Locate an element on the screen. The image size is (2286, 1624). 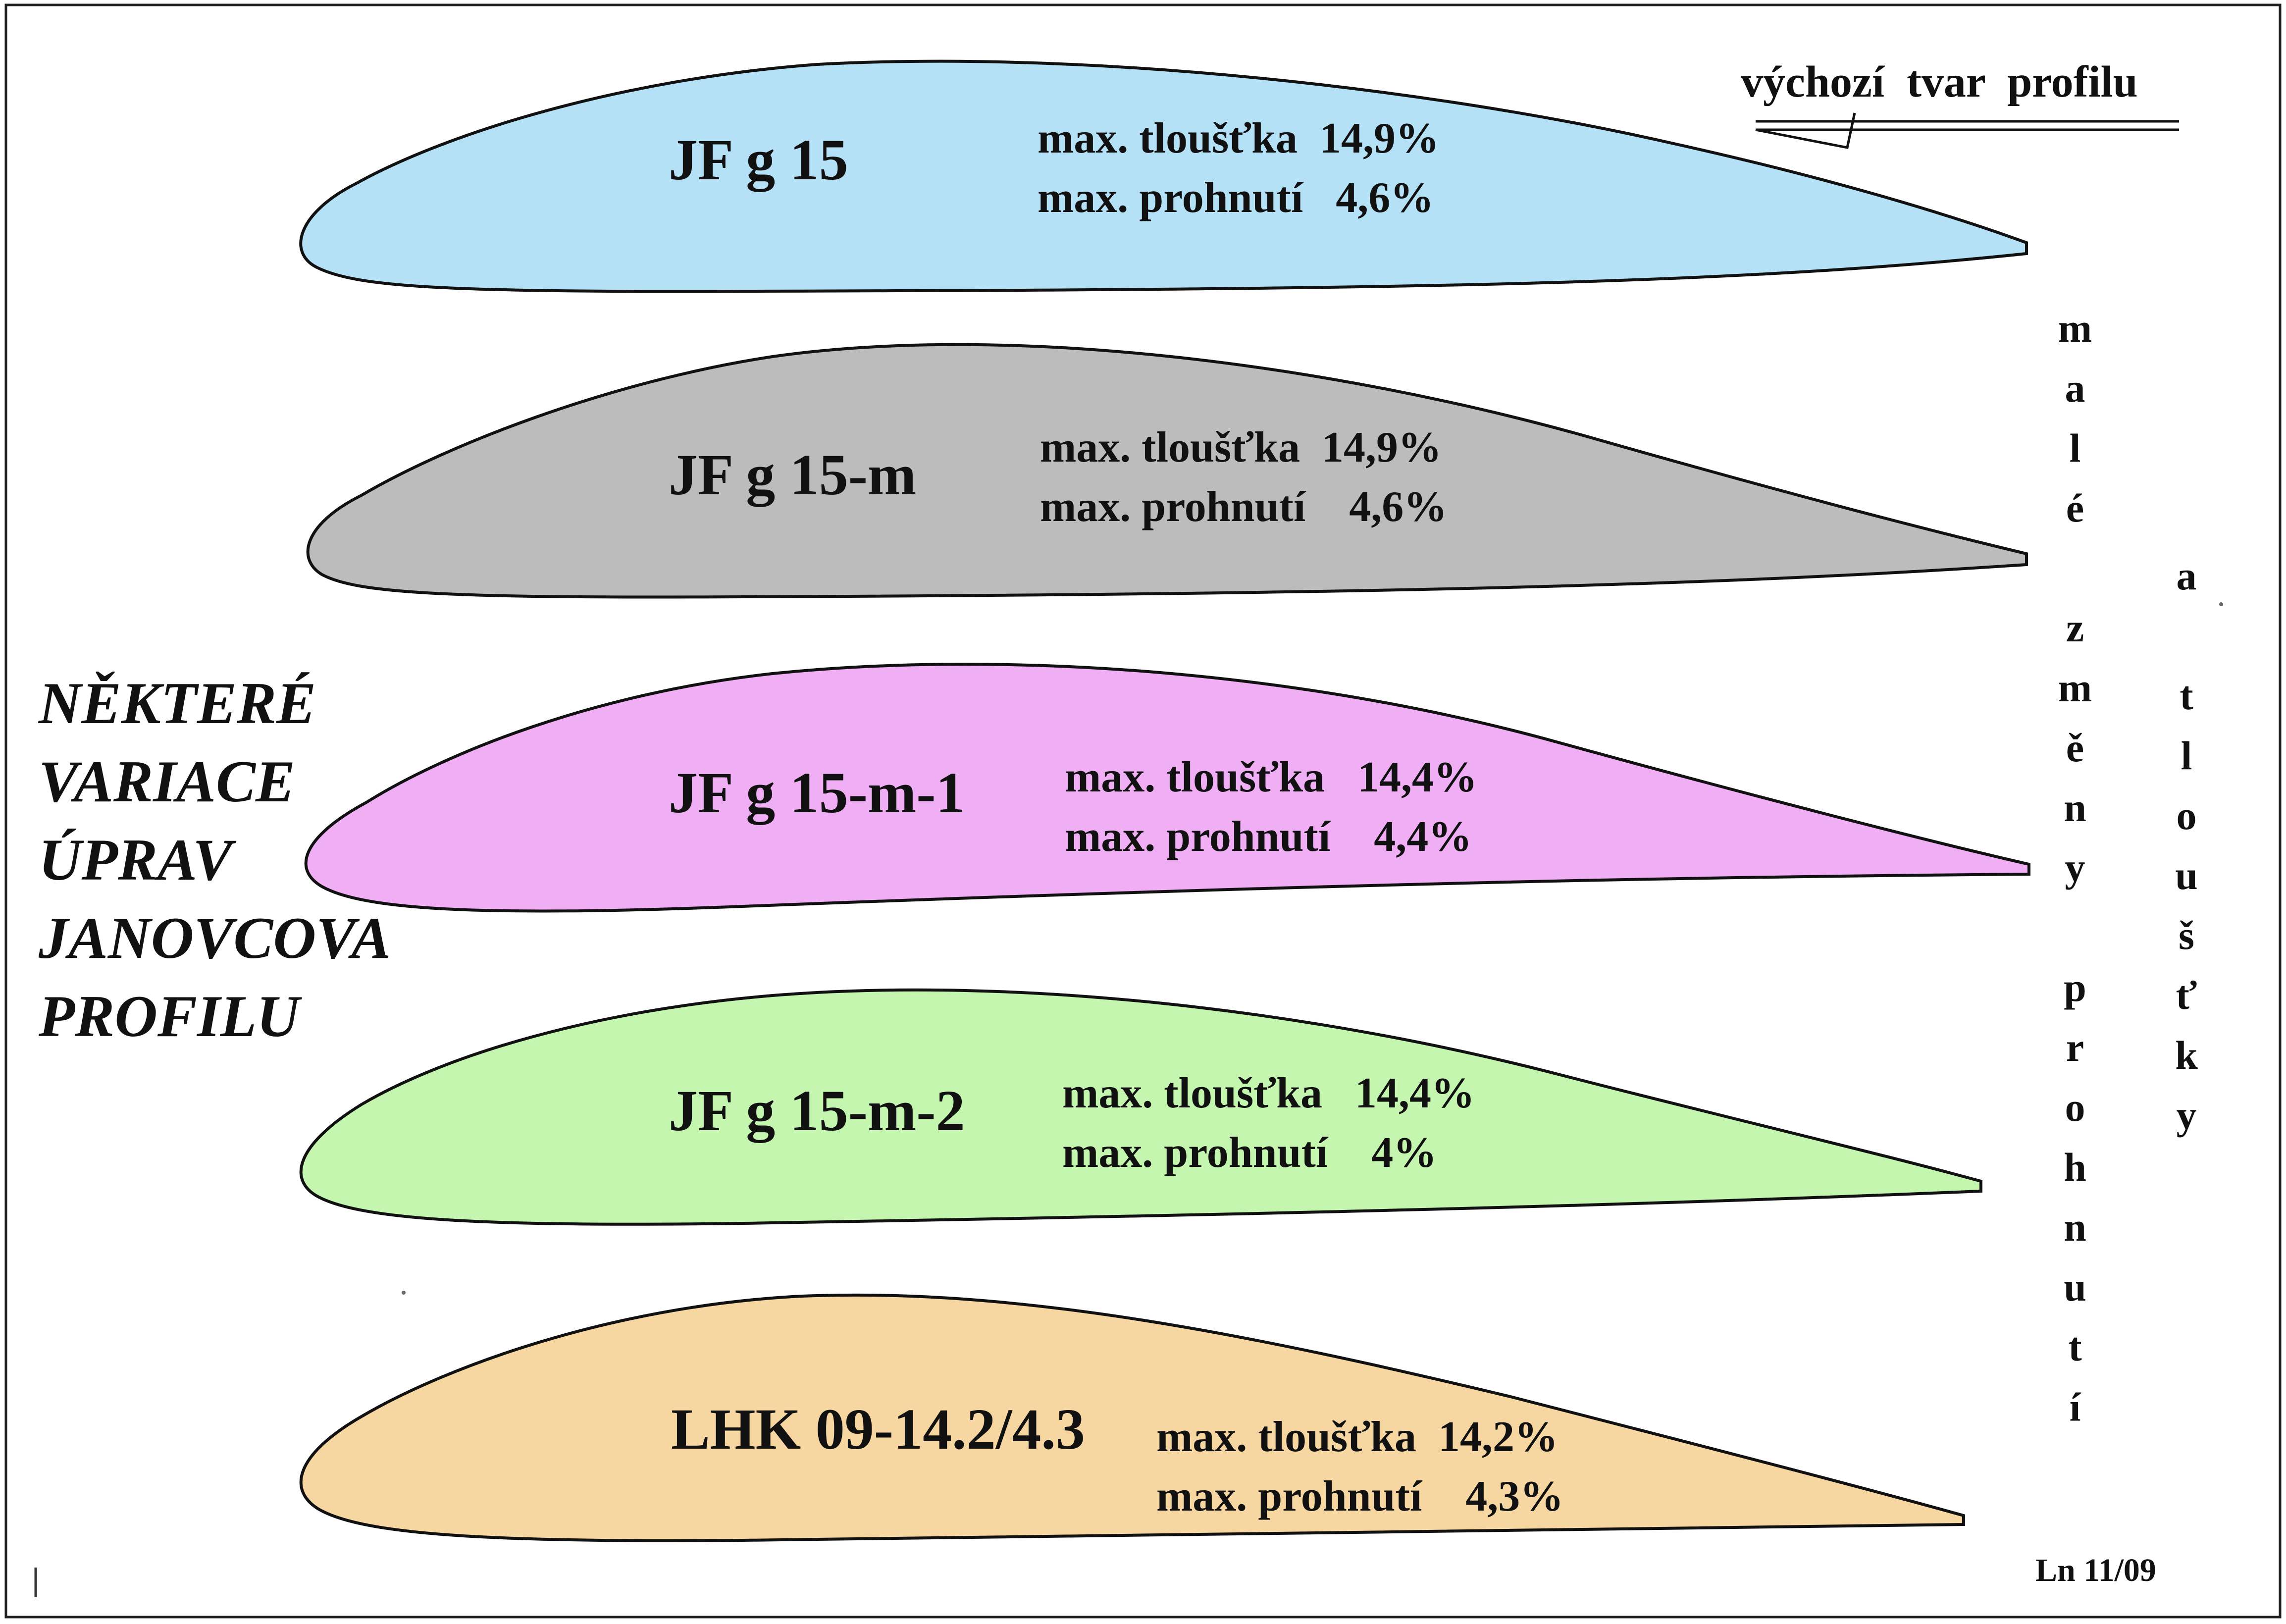
title-line: VARIACE is located at coordinates (167, 781).